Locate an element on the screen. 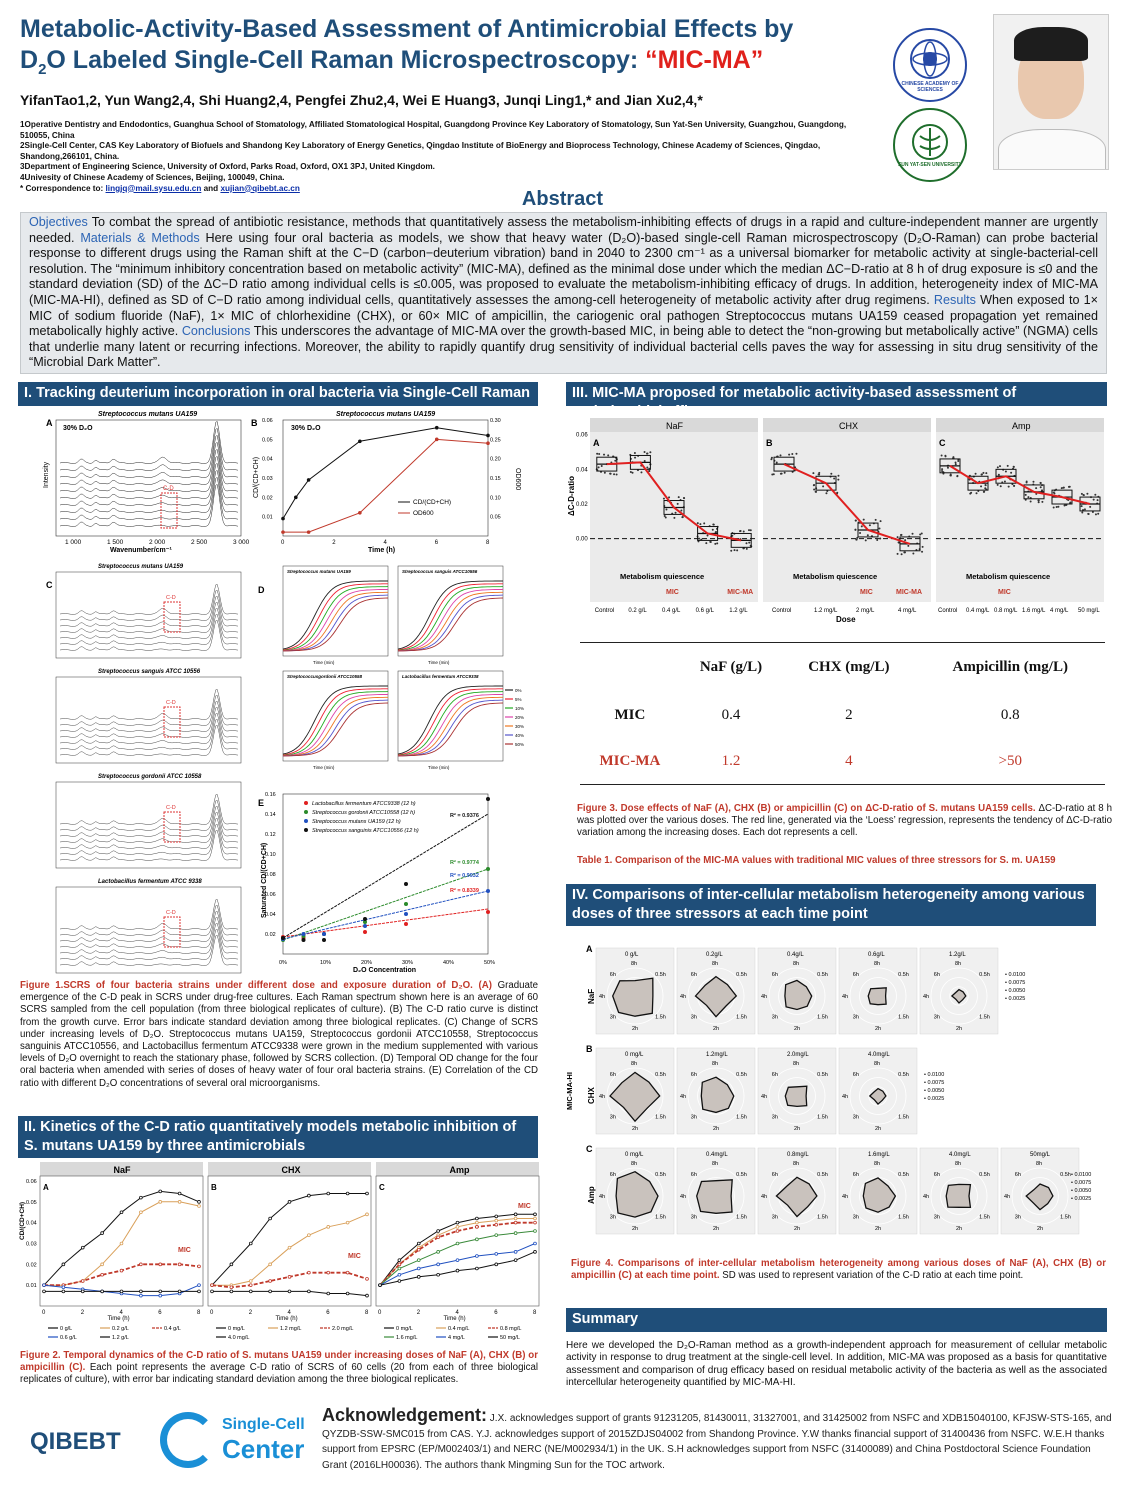 The height and width of the screenshot is (1500, 1125). fig1a-spectra is located at coordinates (149, 474).